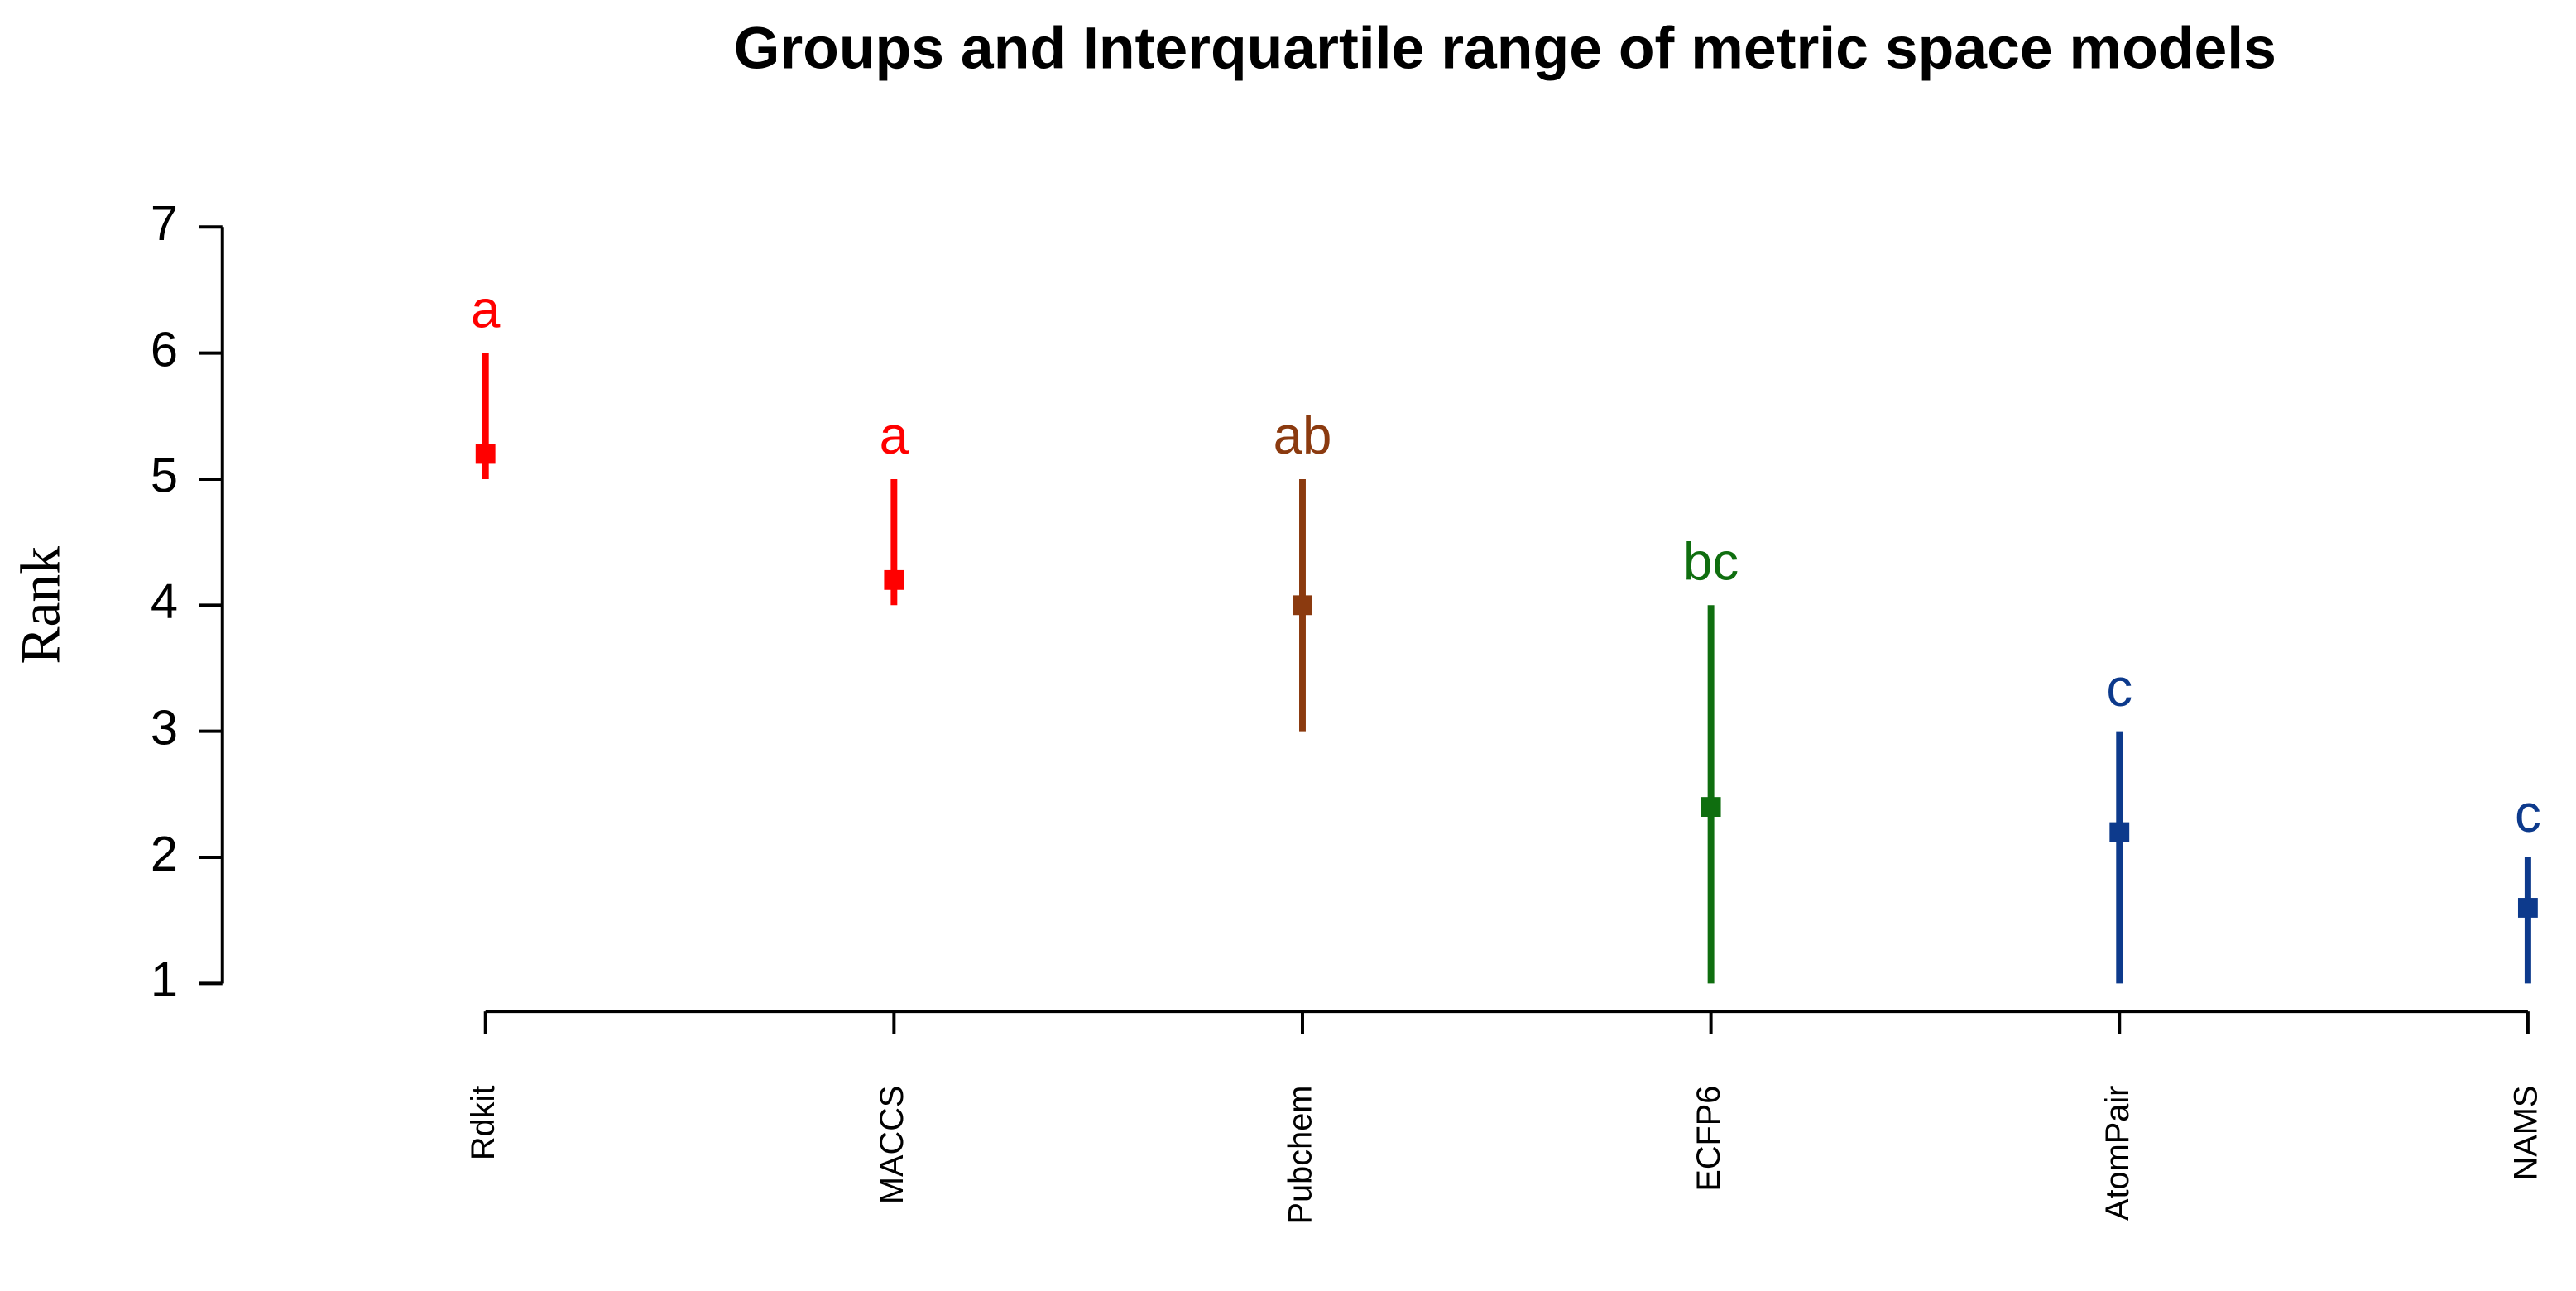  What do you see at coordinates (2118, 1153) in the screenshot?
I see `x-tick-label: AtomPair` at bounding box center [2118, 1153].